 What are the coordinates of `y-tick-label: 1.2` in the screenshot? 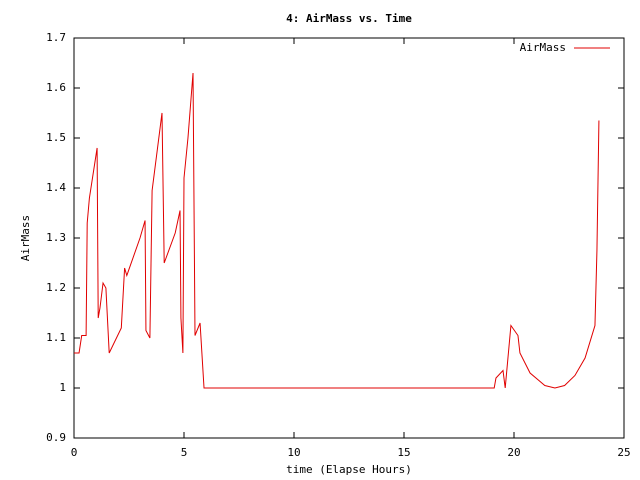 It's located at (56, 287).